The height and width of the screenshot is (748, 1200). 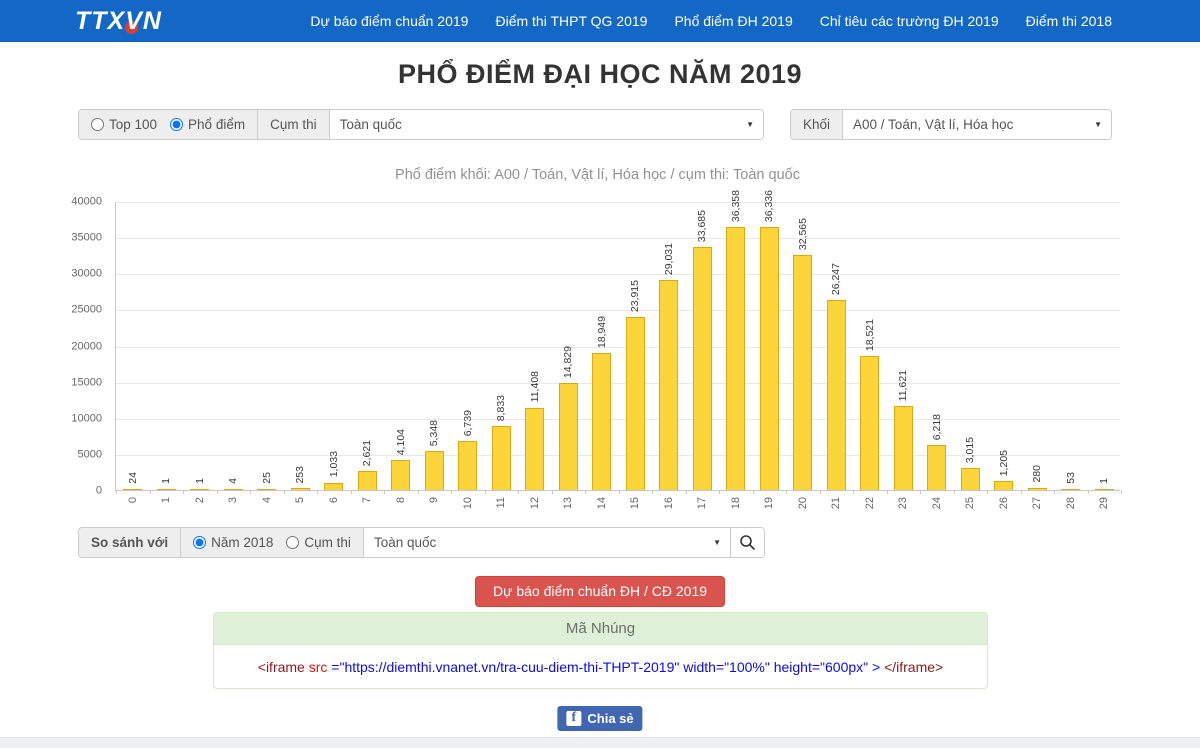 I want to click on y-axis-tick-label: 20000, so click(x=86, y=345).